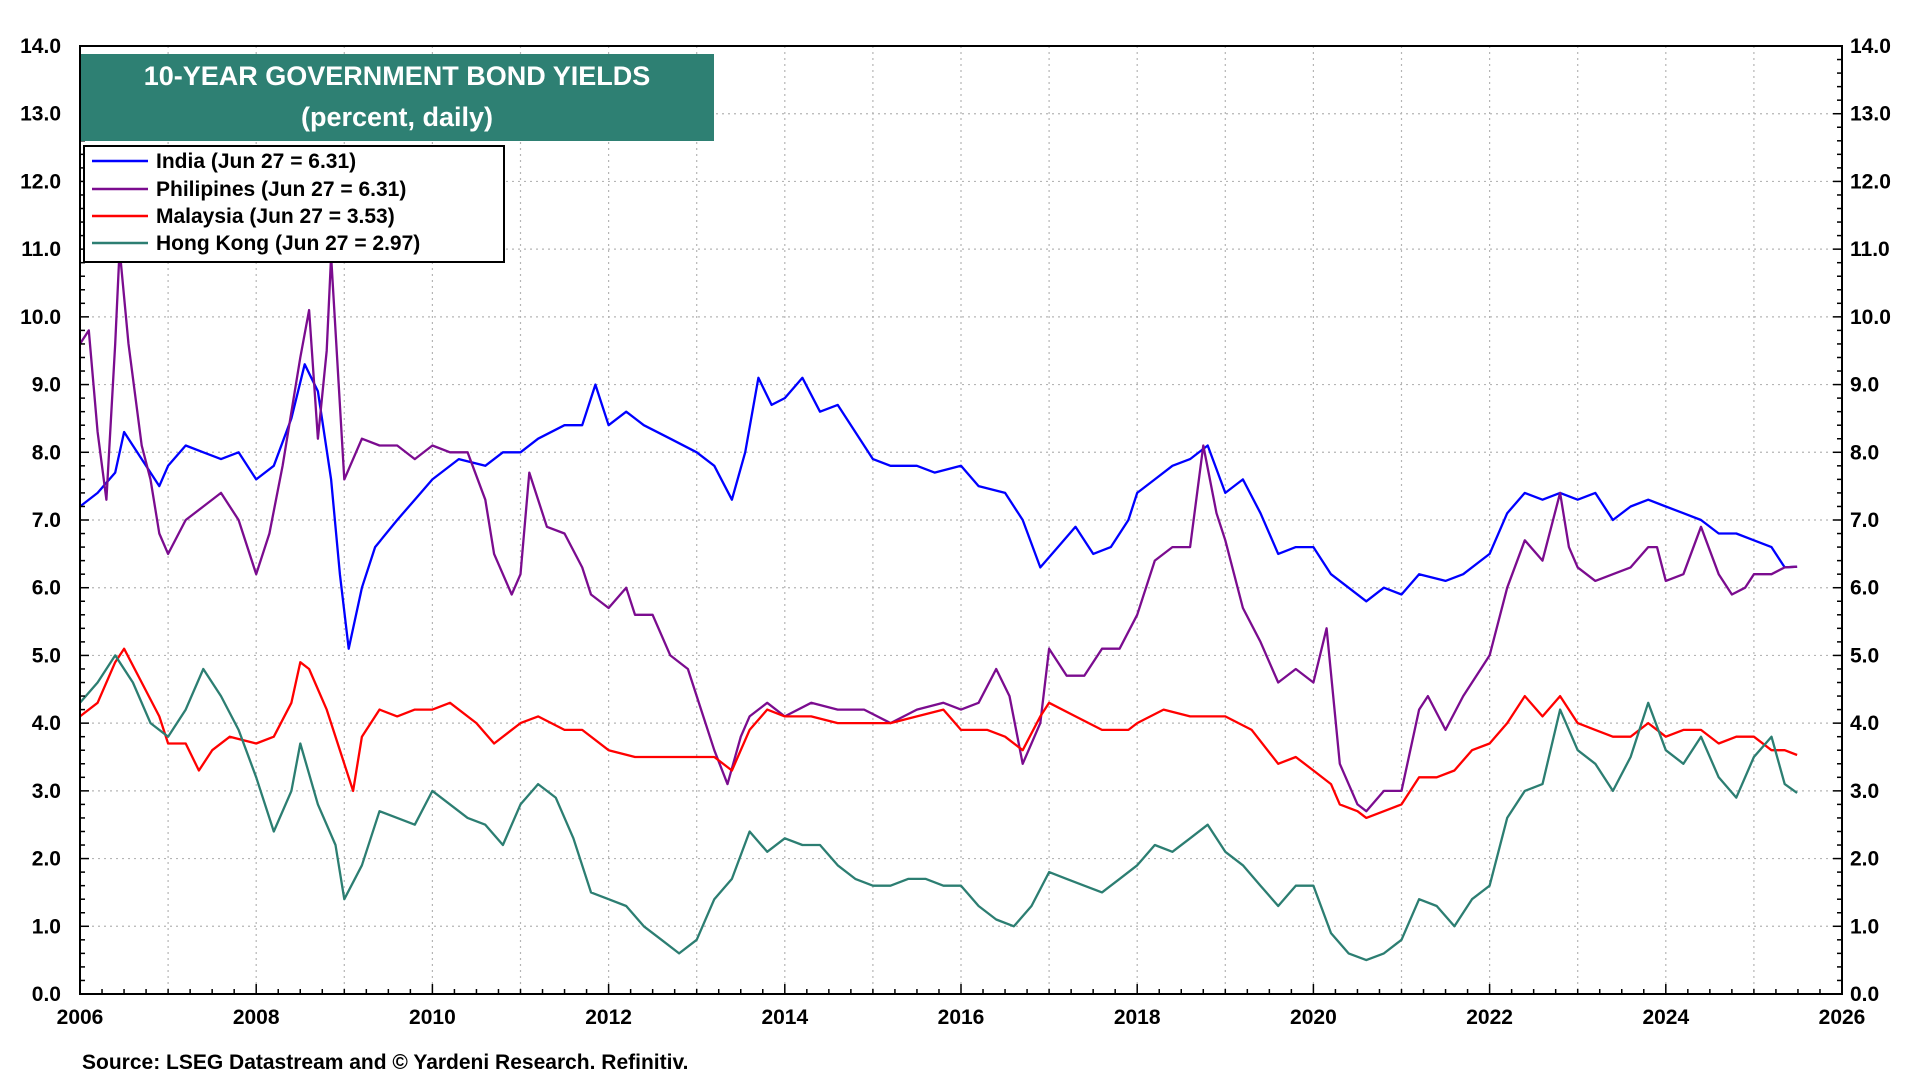  What do you see at coordinates (1870, 46) in the screenshot?
I see `y-tick-label-right: 14.0` at bounding box center [1870, 46].